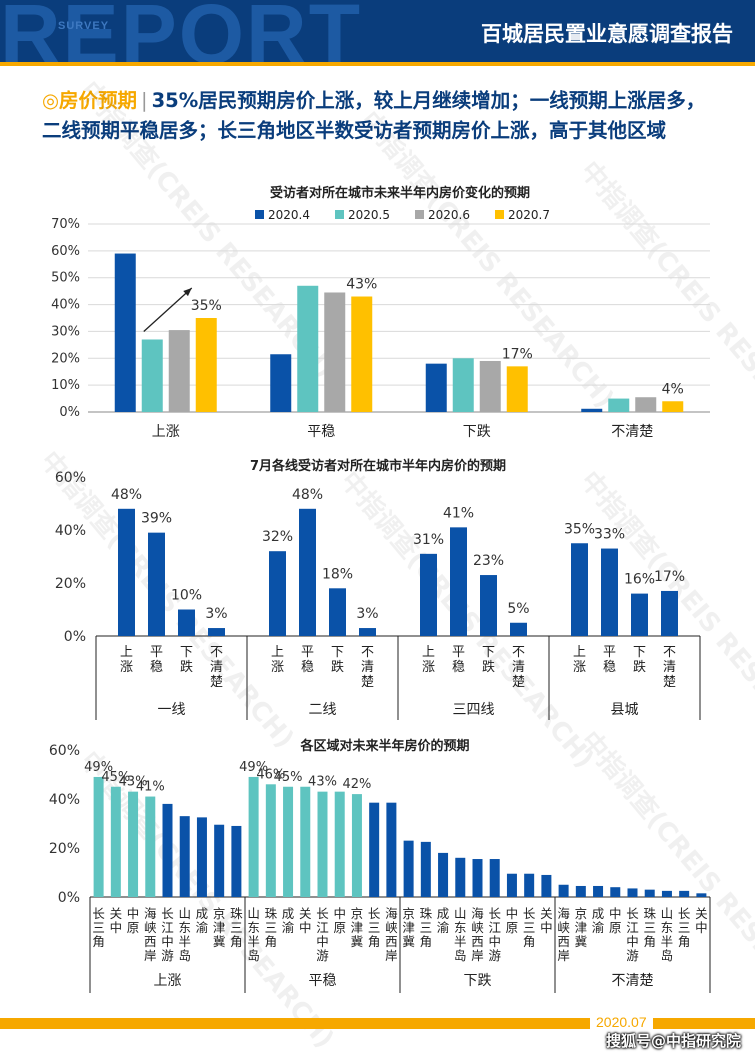 The width and height of the screenshot is (755, 1058). I want to click on x-tick-char: 山, so click(460, 913).